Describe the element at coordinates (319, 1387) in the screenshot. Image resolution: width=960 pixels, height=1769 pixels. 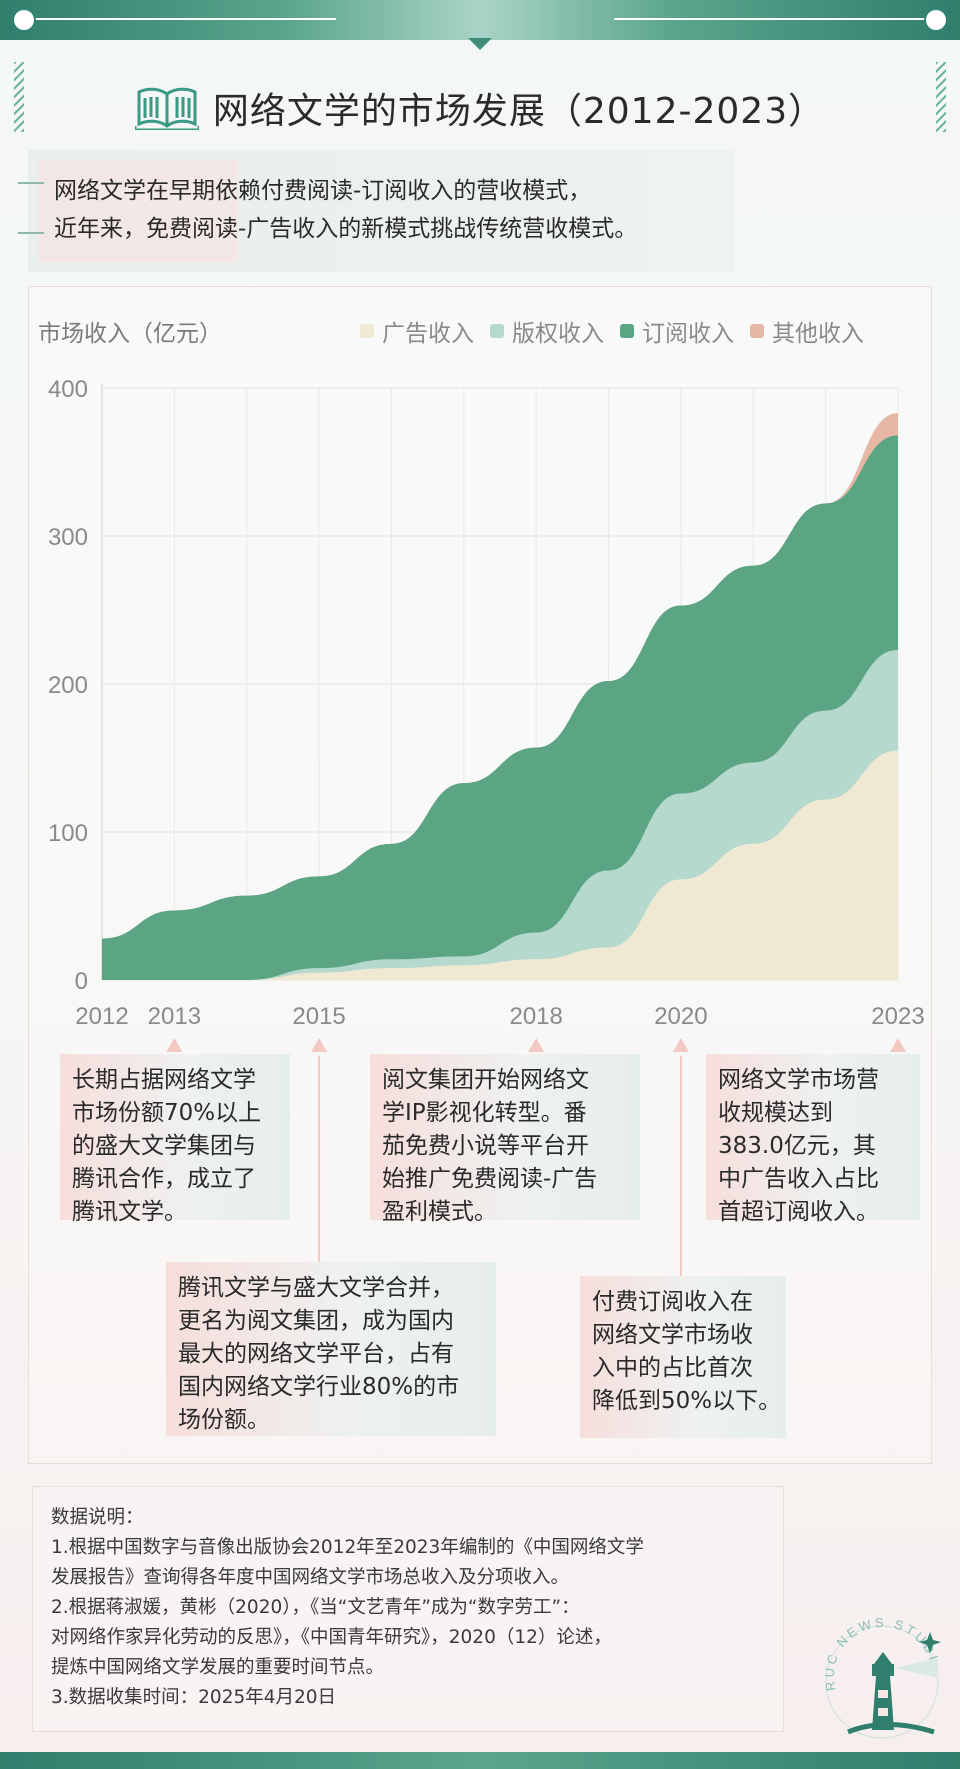
I see `annotation-line: 国内网络文学行业80%的市` at that location.